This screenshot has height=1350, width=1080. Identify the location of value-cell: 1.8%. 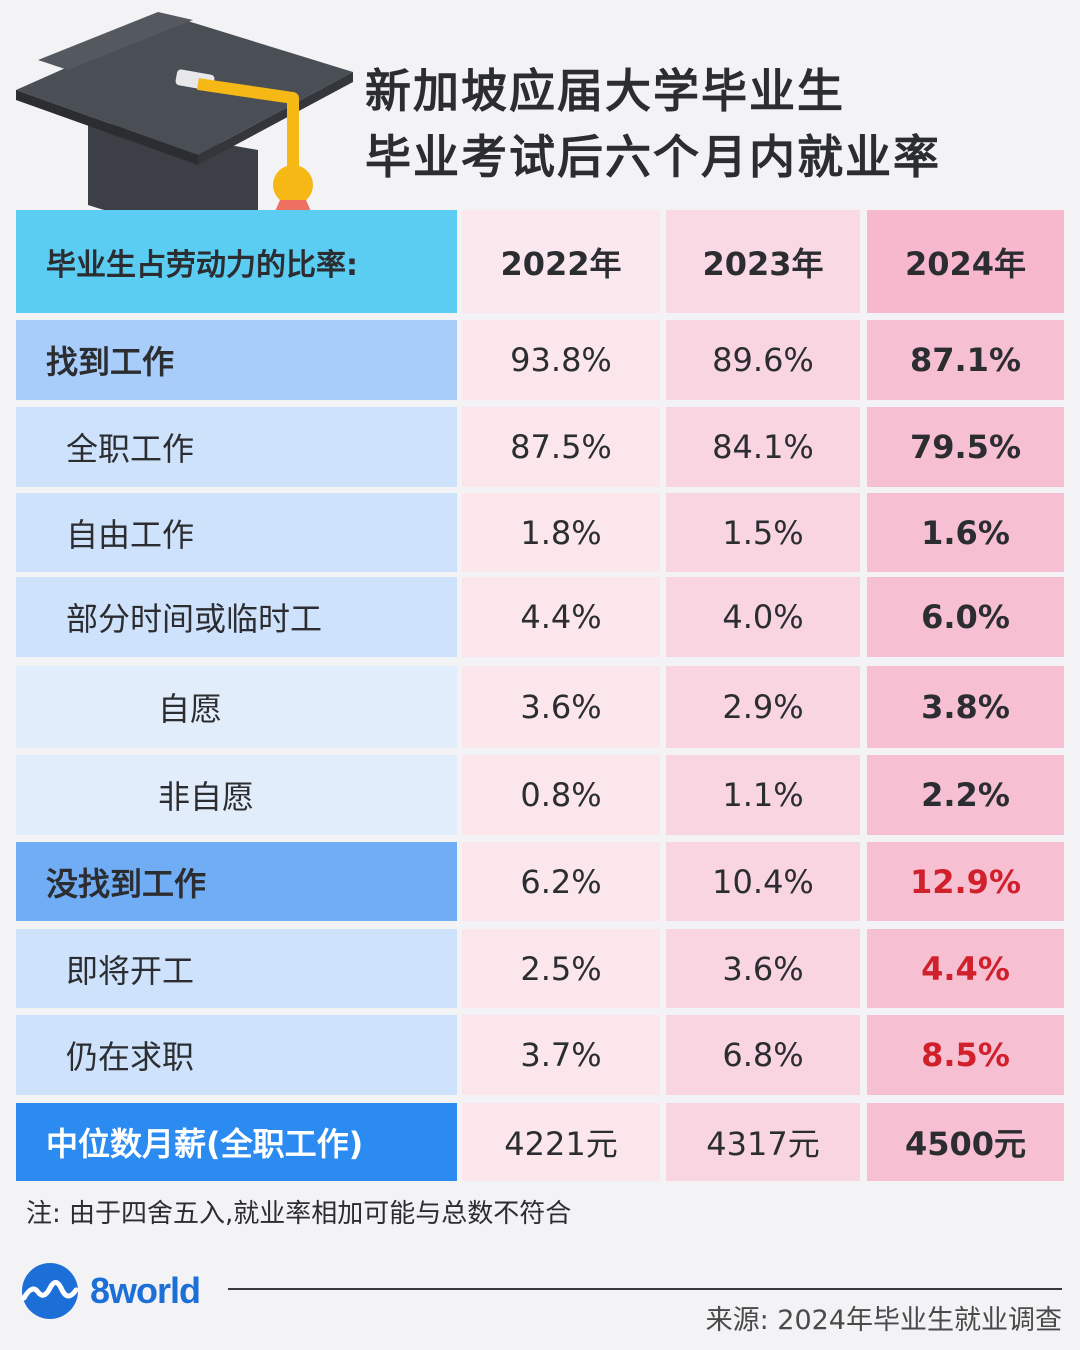
(561, 532).